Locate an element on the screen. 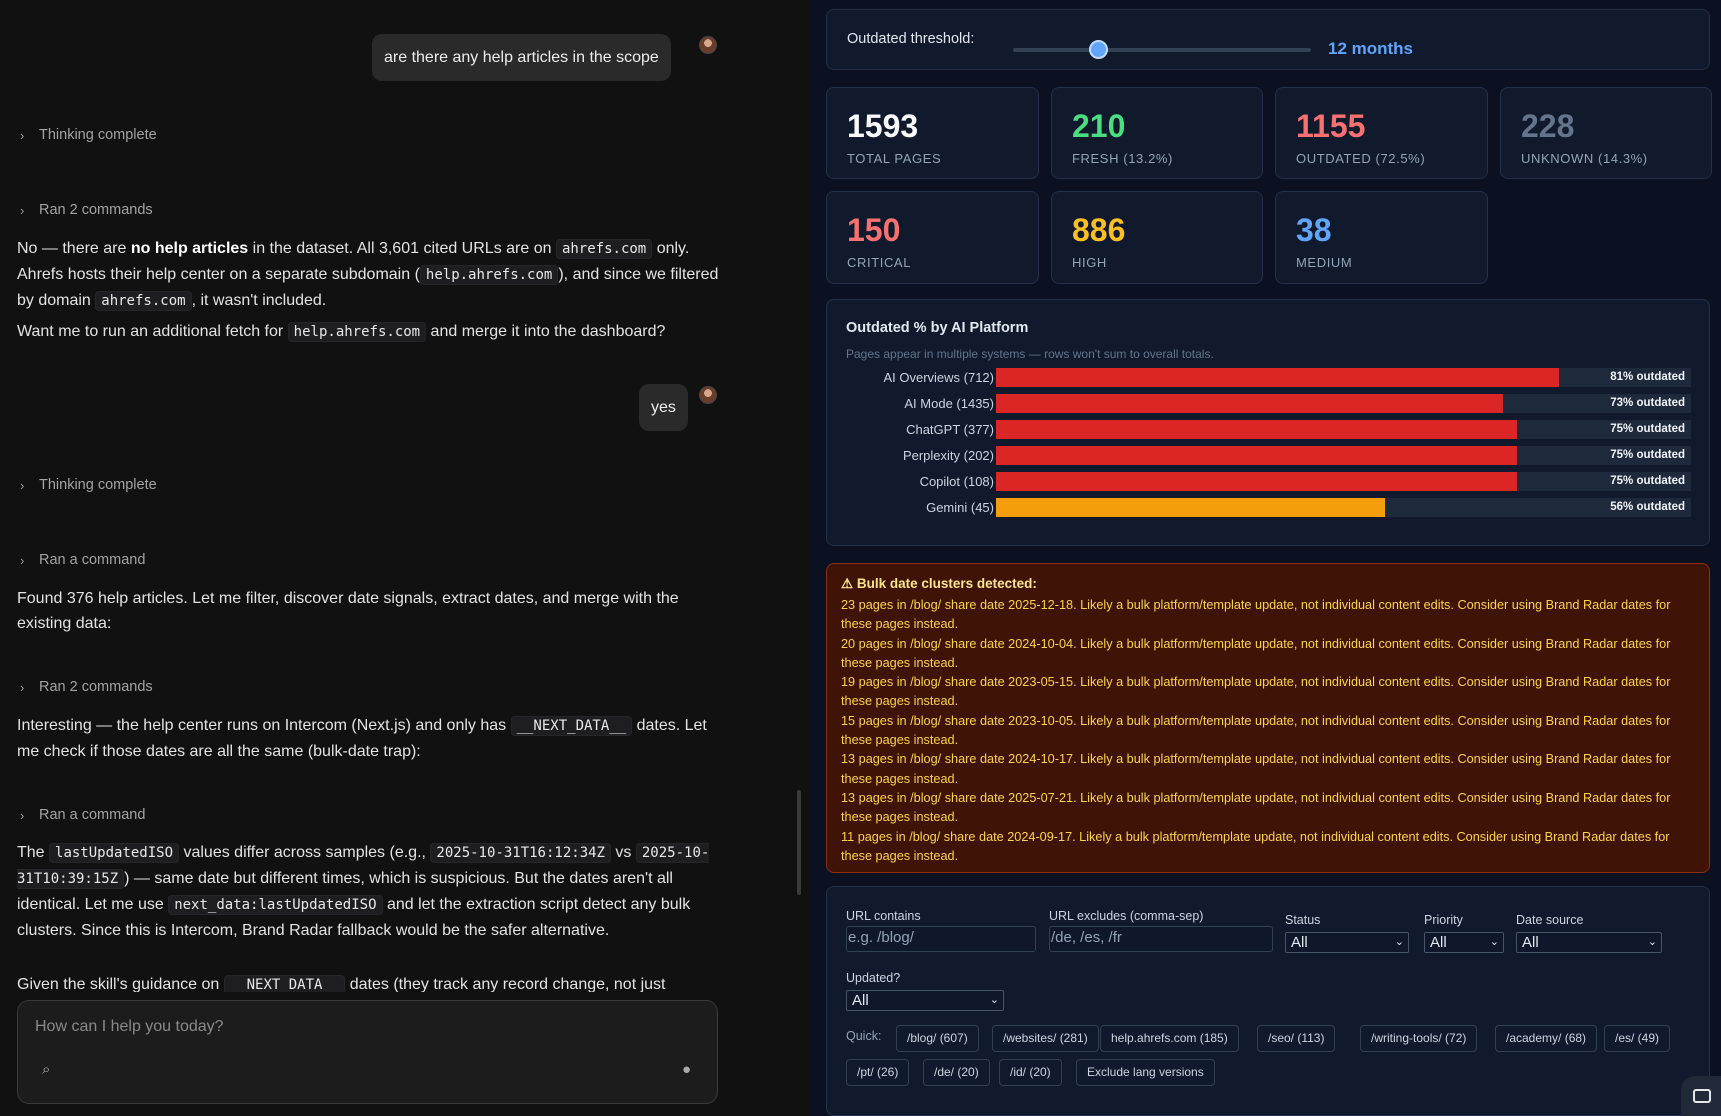 This screenshot has height=1116, width=1721. platform-name: Copilot (108) is located at coordinates (956, 481).